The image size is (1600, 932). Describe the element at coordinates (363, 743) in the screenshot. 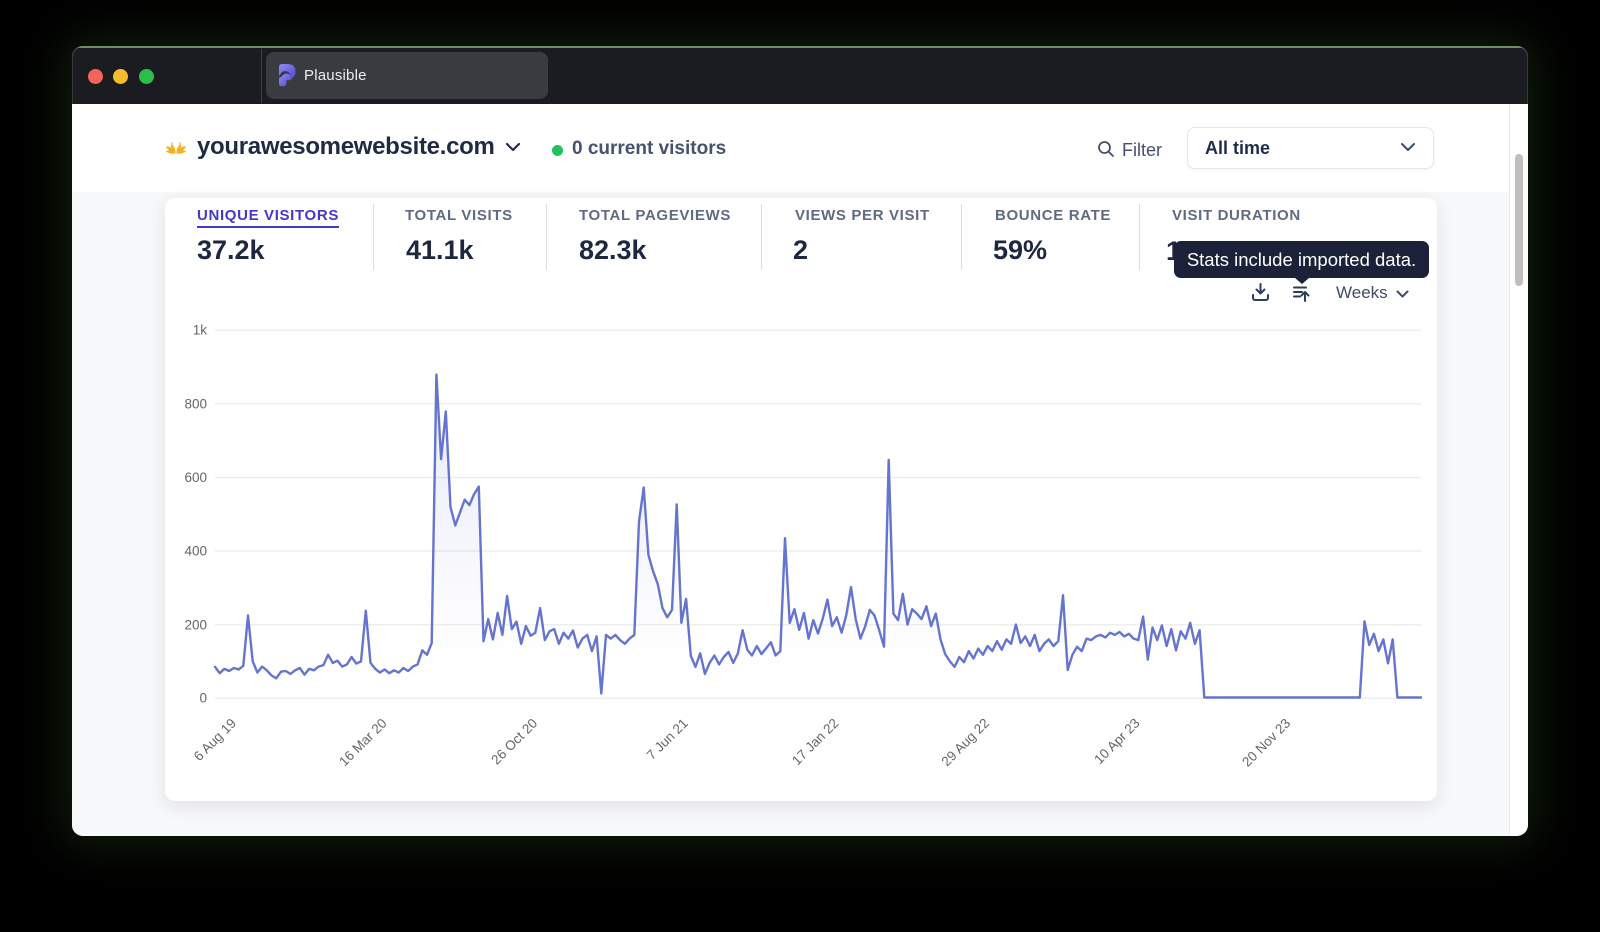

I see `svg-text: 16 Mar 20` at that location.